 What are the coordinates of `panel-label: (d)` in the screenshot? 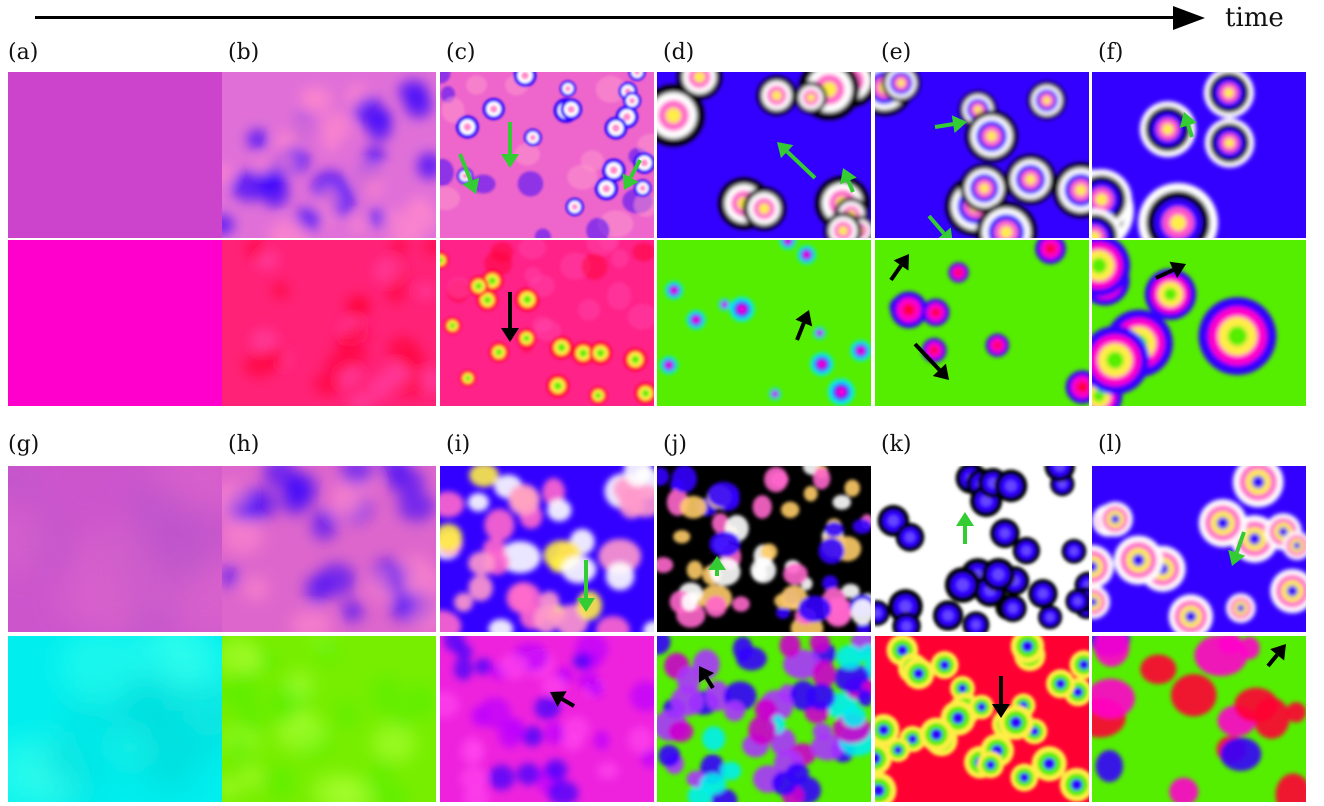 It's located at (679, 52).